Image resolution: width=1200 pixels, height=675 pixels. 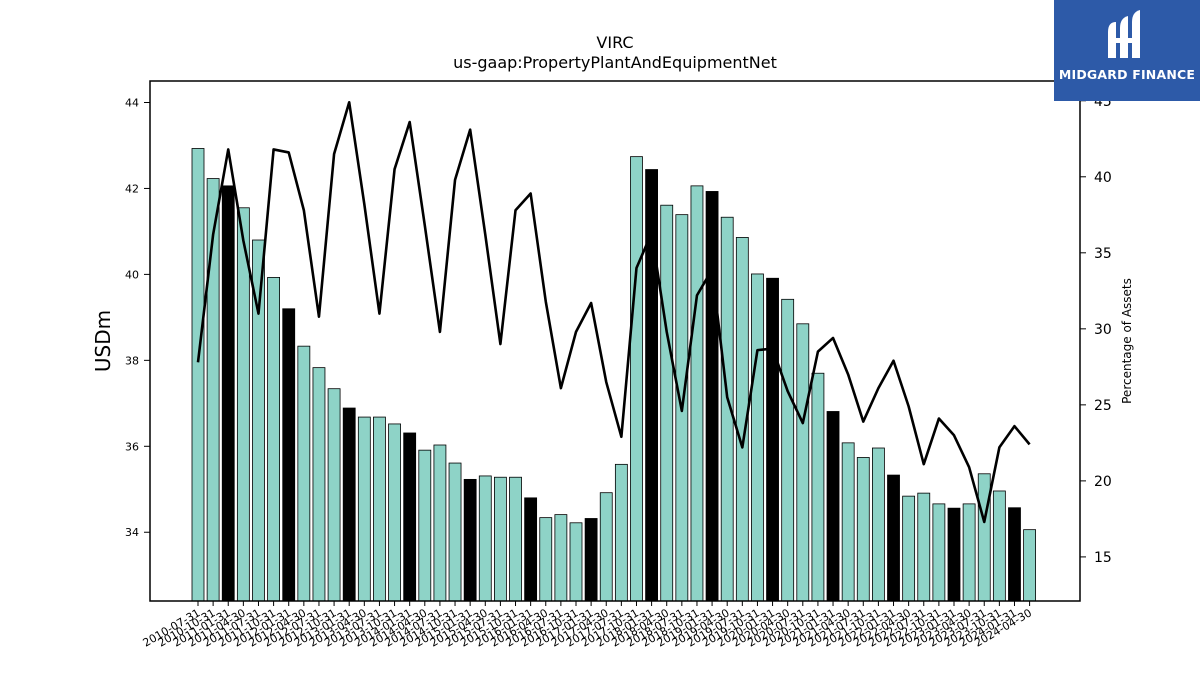 What do you see at coordinates (103, 341) in the screenshot?
I see `y-axis-label: USDm` at bounding box center [103, 341].